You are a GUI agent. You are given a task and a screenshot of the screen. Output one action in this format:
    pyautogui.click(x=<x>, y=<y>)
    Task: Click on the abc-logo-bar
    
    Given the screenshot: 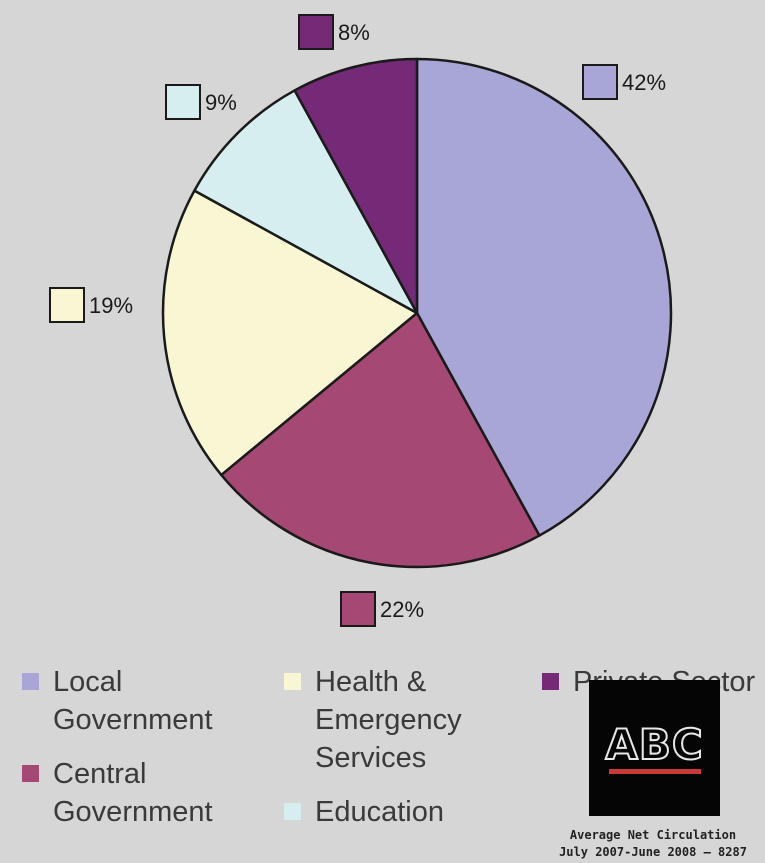 What is the action you would take?
    pyautogui.click(x=654, y=771)
    